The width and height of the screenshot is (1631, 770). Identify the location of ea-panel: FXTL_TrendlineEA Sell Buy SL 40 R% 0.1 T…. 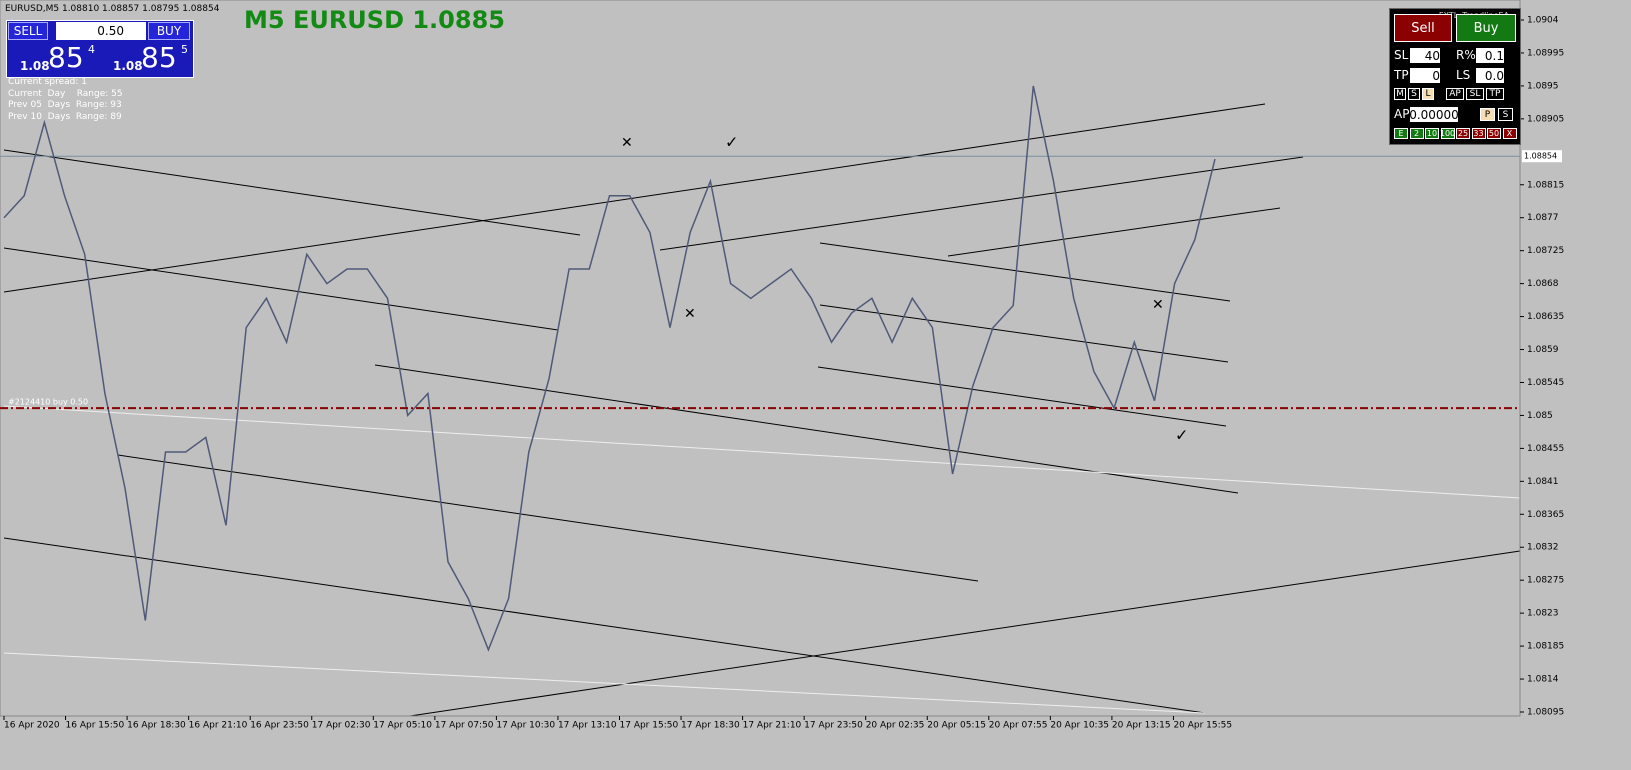
(1455, 76).